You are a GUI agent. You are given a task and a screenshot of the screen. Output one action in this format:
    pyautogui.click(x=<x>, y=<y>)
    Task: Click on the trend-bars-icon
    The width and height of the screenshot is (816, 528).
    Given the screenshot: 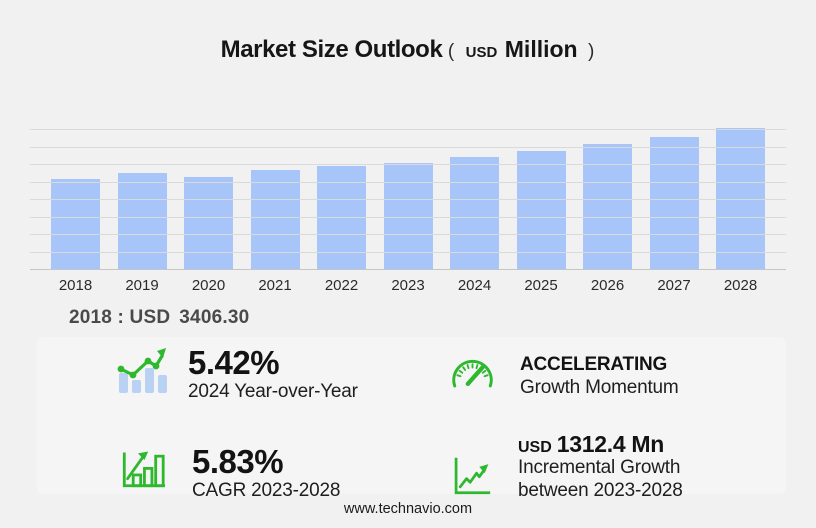 What is the action you would take?
    pyautogui.click(x=142, y=372)
    